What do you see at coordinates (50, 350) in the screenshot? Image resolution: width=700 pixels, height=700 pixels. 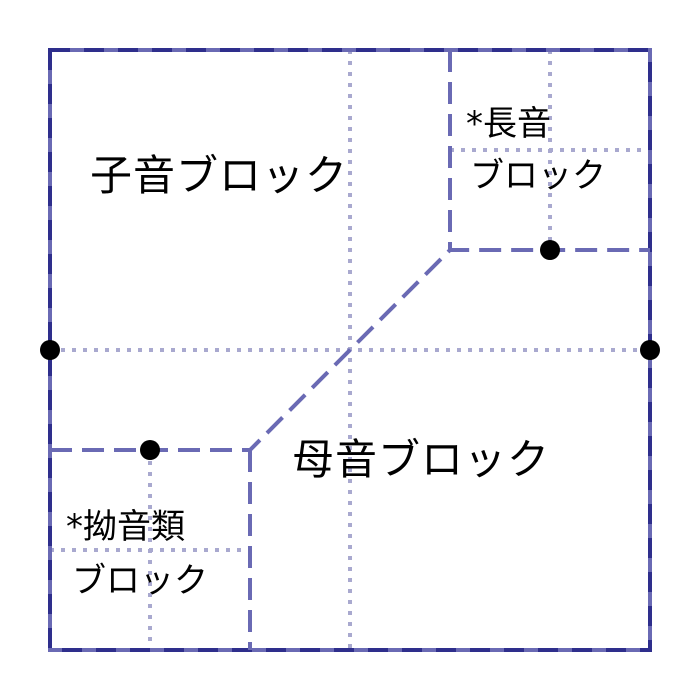 I see `node-left` at bounding box center [50, 350].